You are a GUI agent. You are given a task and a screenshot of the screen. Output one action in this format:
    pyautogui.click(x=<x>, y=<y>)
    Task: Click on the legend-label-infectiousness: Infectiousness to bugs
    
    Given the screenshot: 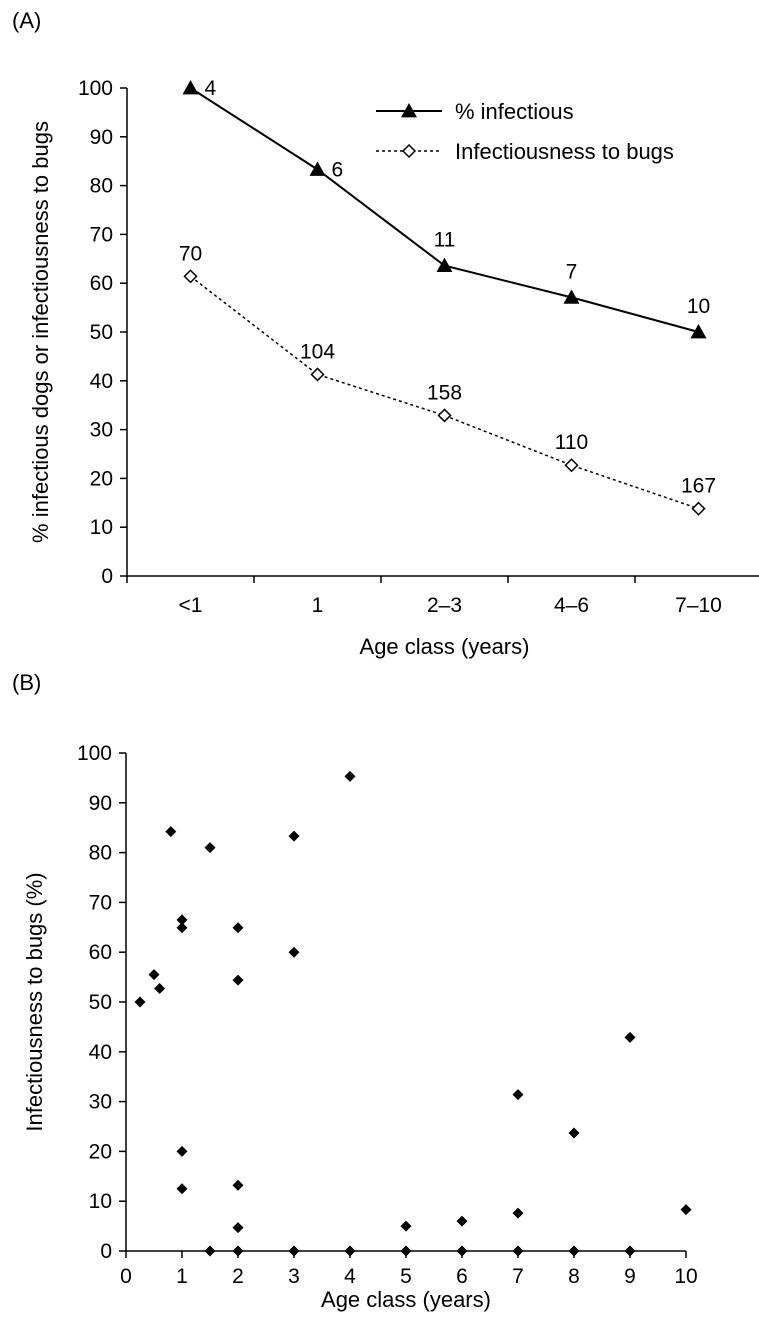 What is the action you would take?
    pyautogui.click(x=564, y=151)
    